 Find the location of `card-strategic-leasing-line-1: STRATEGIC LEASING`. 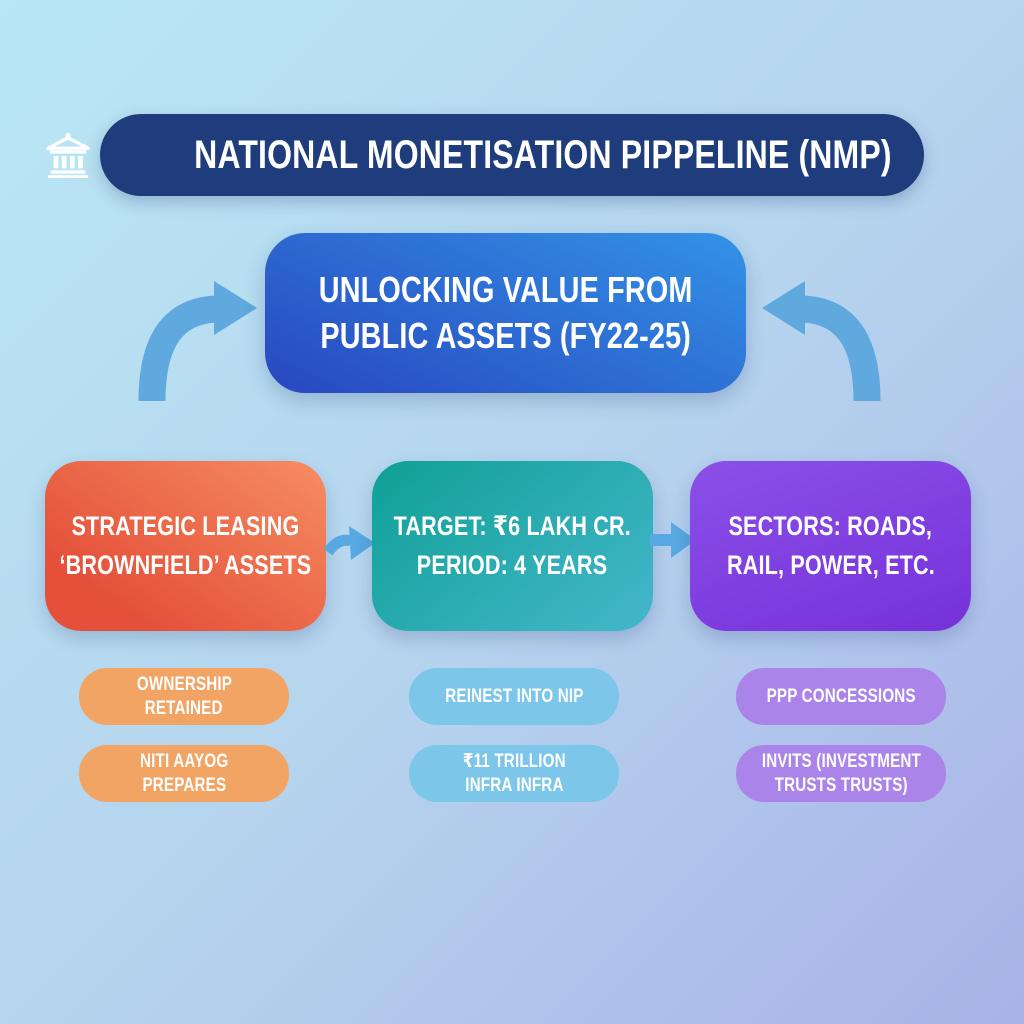

card-strategic-leasing-line-1: STRATEGIC LEASING is located at coordinates (185, 525).